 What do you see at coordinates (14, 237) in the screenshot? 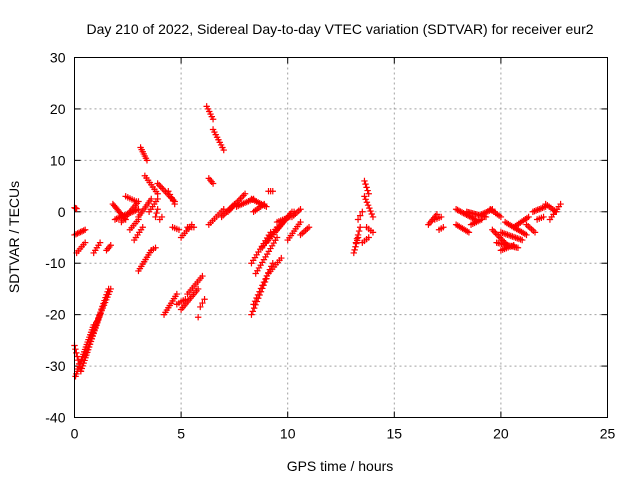
I see `y-axis-label: SDTVAR / TECUs` at bounding box center [14, 237].